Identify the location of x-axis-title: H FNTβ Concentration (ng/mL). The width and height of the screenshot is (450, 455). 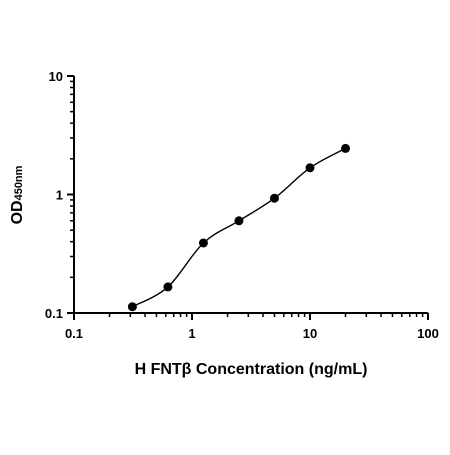
(251, 369).